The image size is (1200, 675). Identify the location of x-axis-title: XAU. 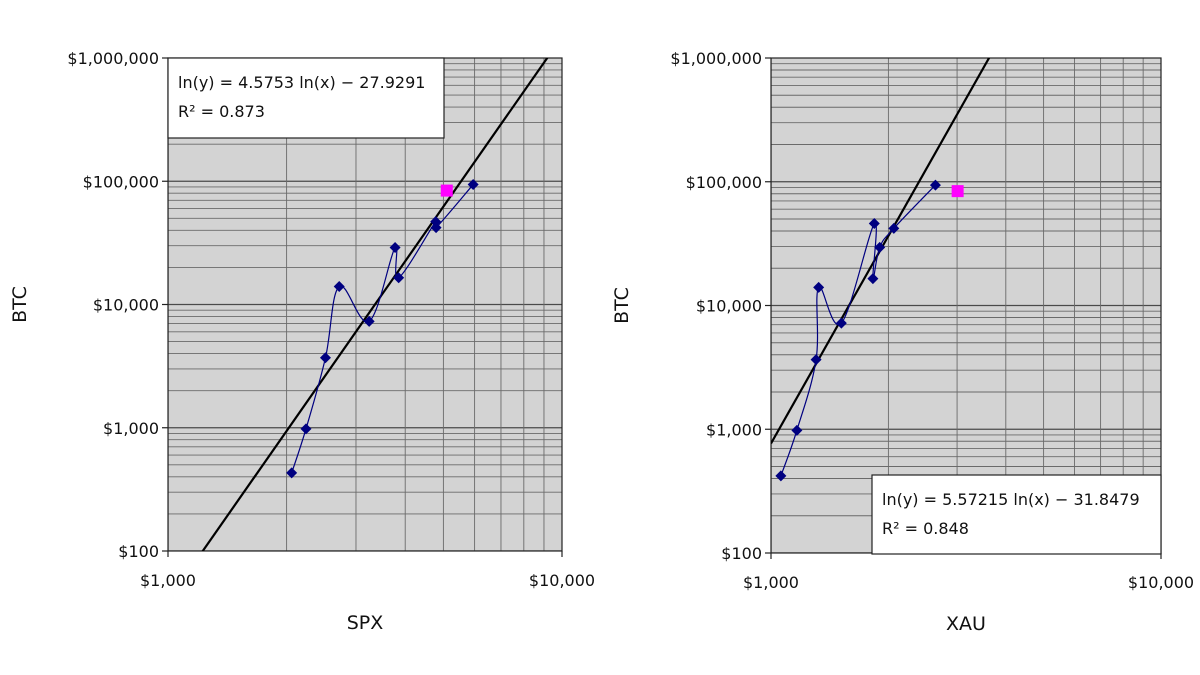
(966, 624).